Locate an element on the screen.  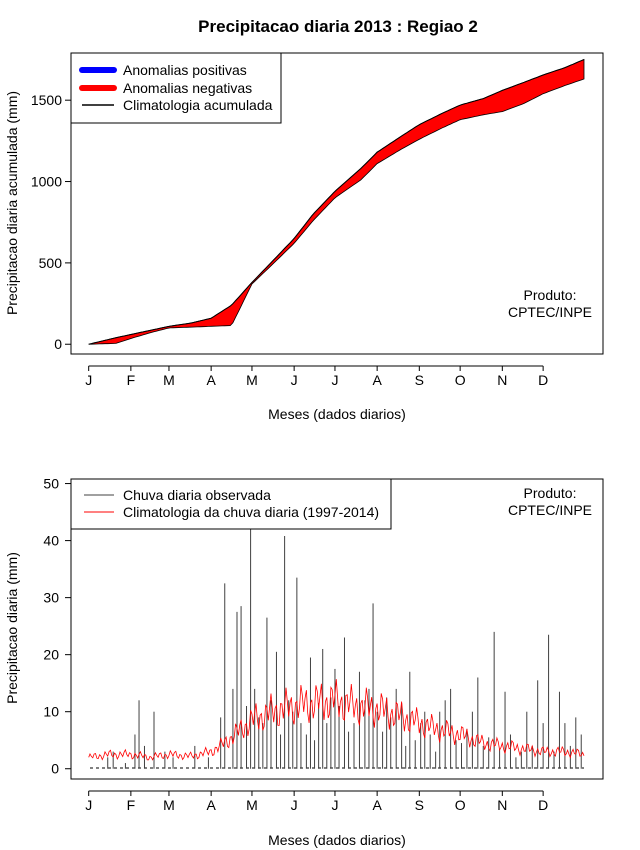
bottom-x-tick-label: D is located at coordinates (543, 805).